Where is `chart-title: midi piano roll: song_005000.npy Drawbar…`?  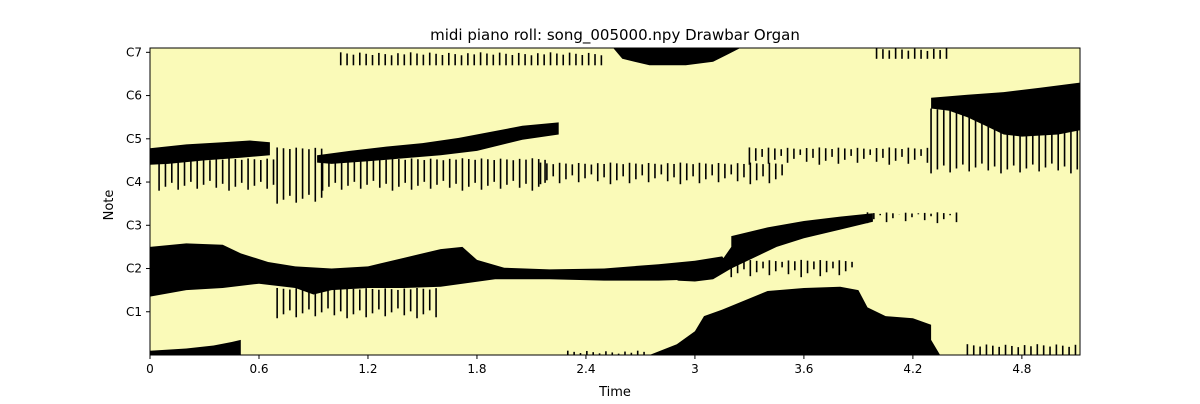
chart-title: midi piano roll: song_005000.npy Drawbar… is located at coordinates (615, 35).